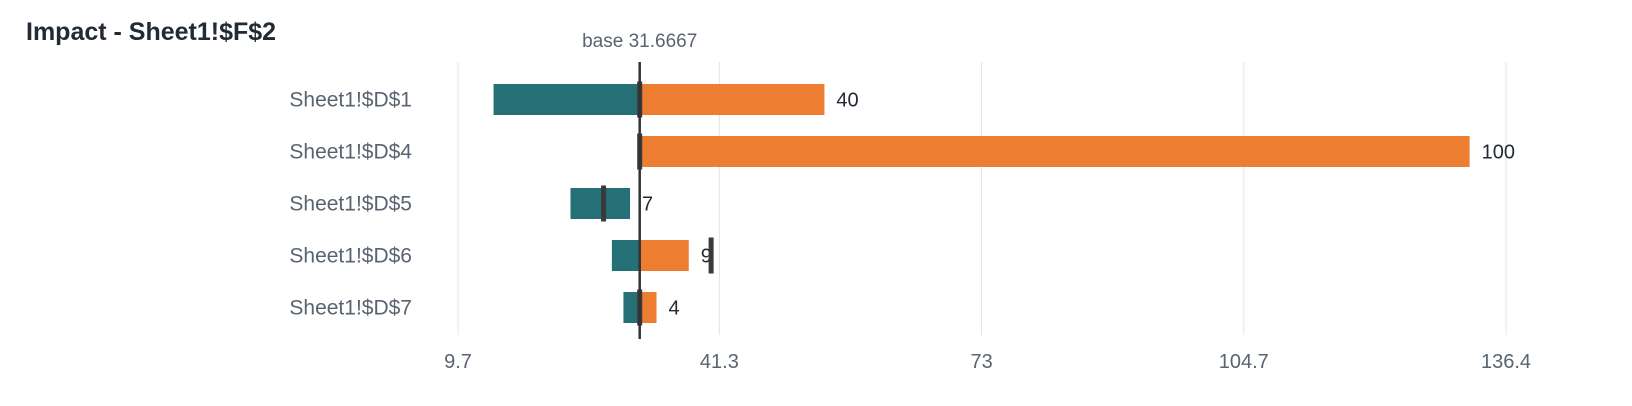 The width and height of the screenshot is (1632, 406). Describe the element at coordinates (350, 152) in the screenshot. I see `category-label: Sheet1!$D$4` at that location.